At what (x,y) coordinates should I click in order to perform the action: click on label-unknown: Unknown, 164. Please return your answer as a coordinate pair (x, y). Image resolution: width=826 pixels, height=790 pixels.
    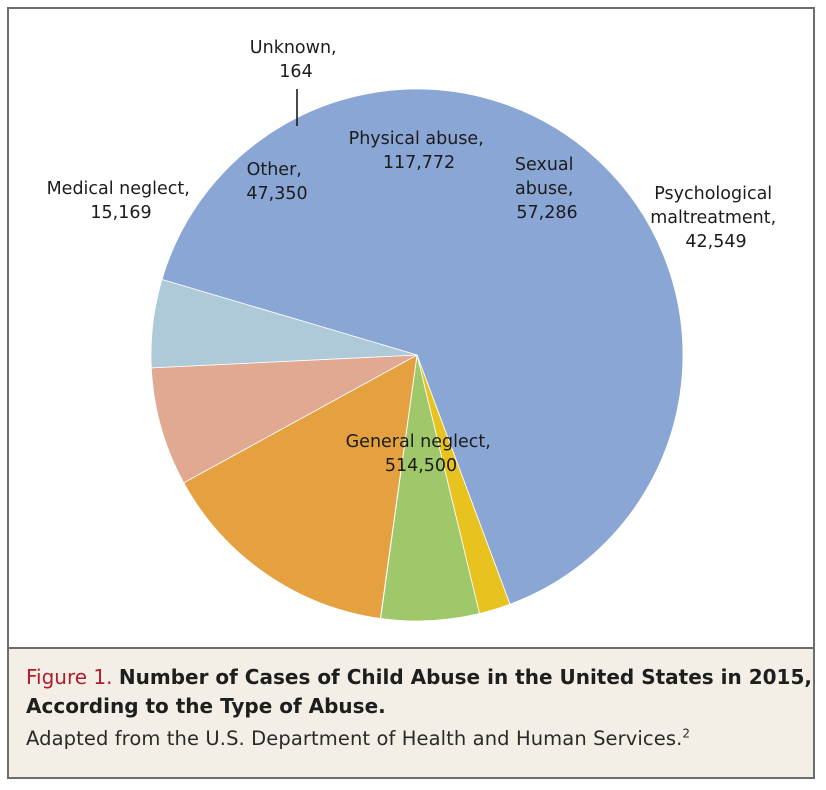
    Looking at the image, I should click on (296, 60).